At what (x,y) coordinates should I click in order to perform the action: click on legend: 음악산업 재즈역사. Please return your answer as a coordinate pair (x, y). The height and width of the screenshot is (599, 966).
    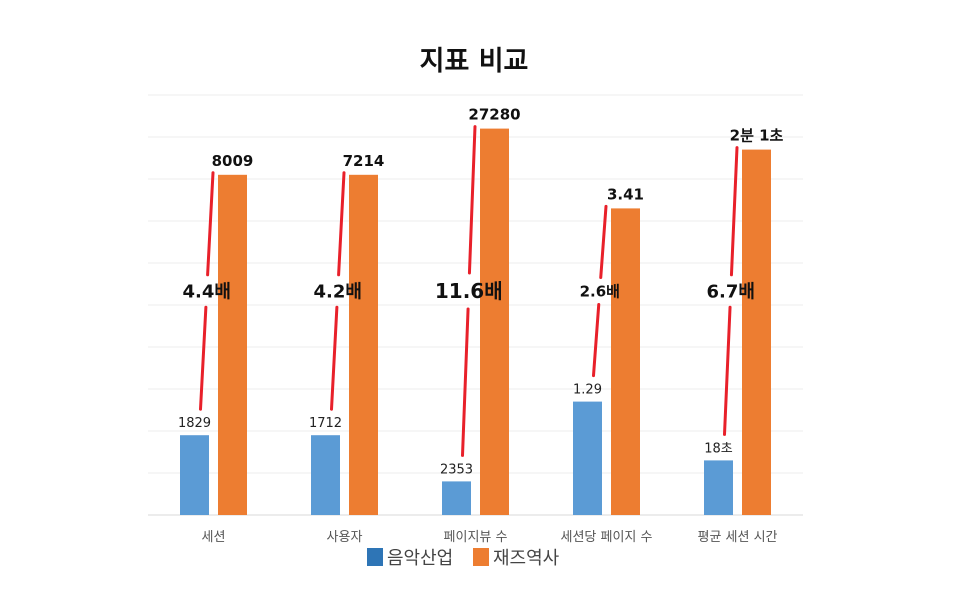
    Looking at the image, I should click on (463, 558).